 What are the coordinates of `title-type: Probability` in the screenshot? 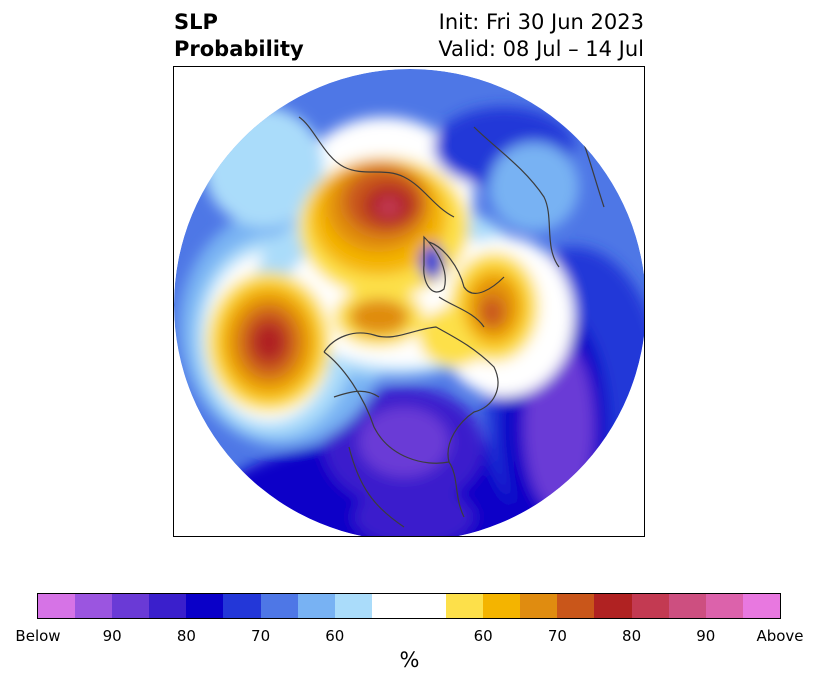 It's located at (239, 49).